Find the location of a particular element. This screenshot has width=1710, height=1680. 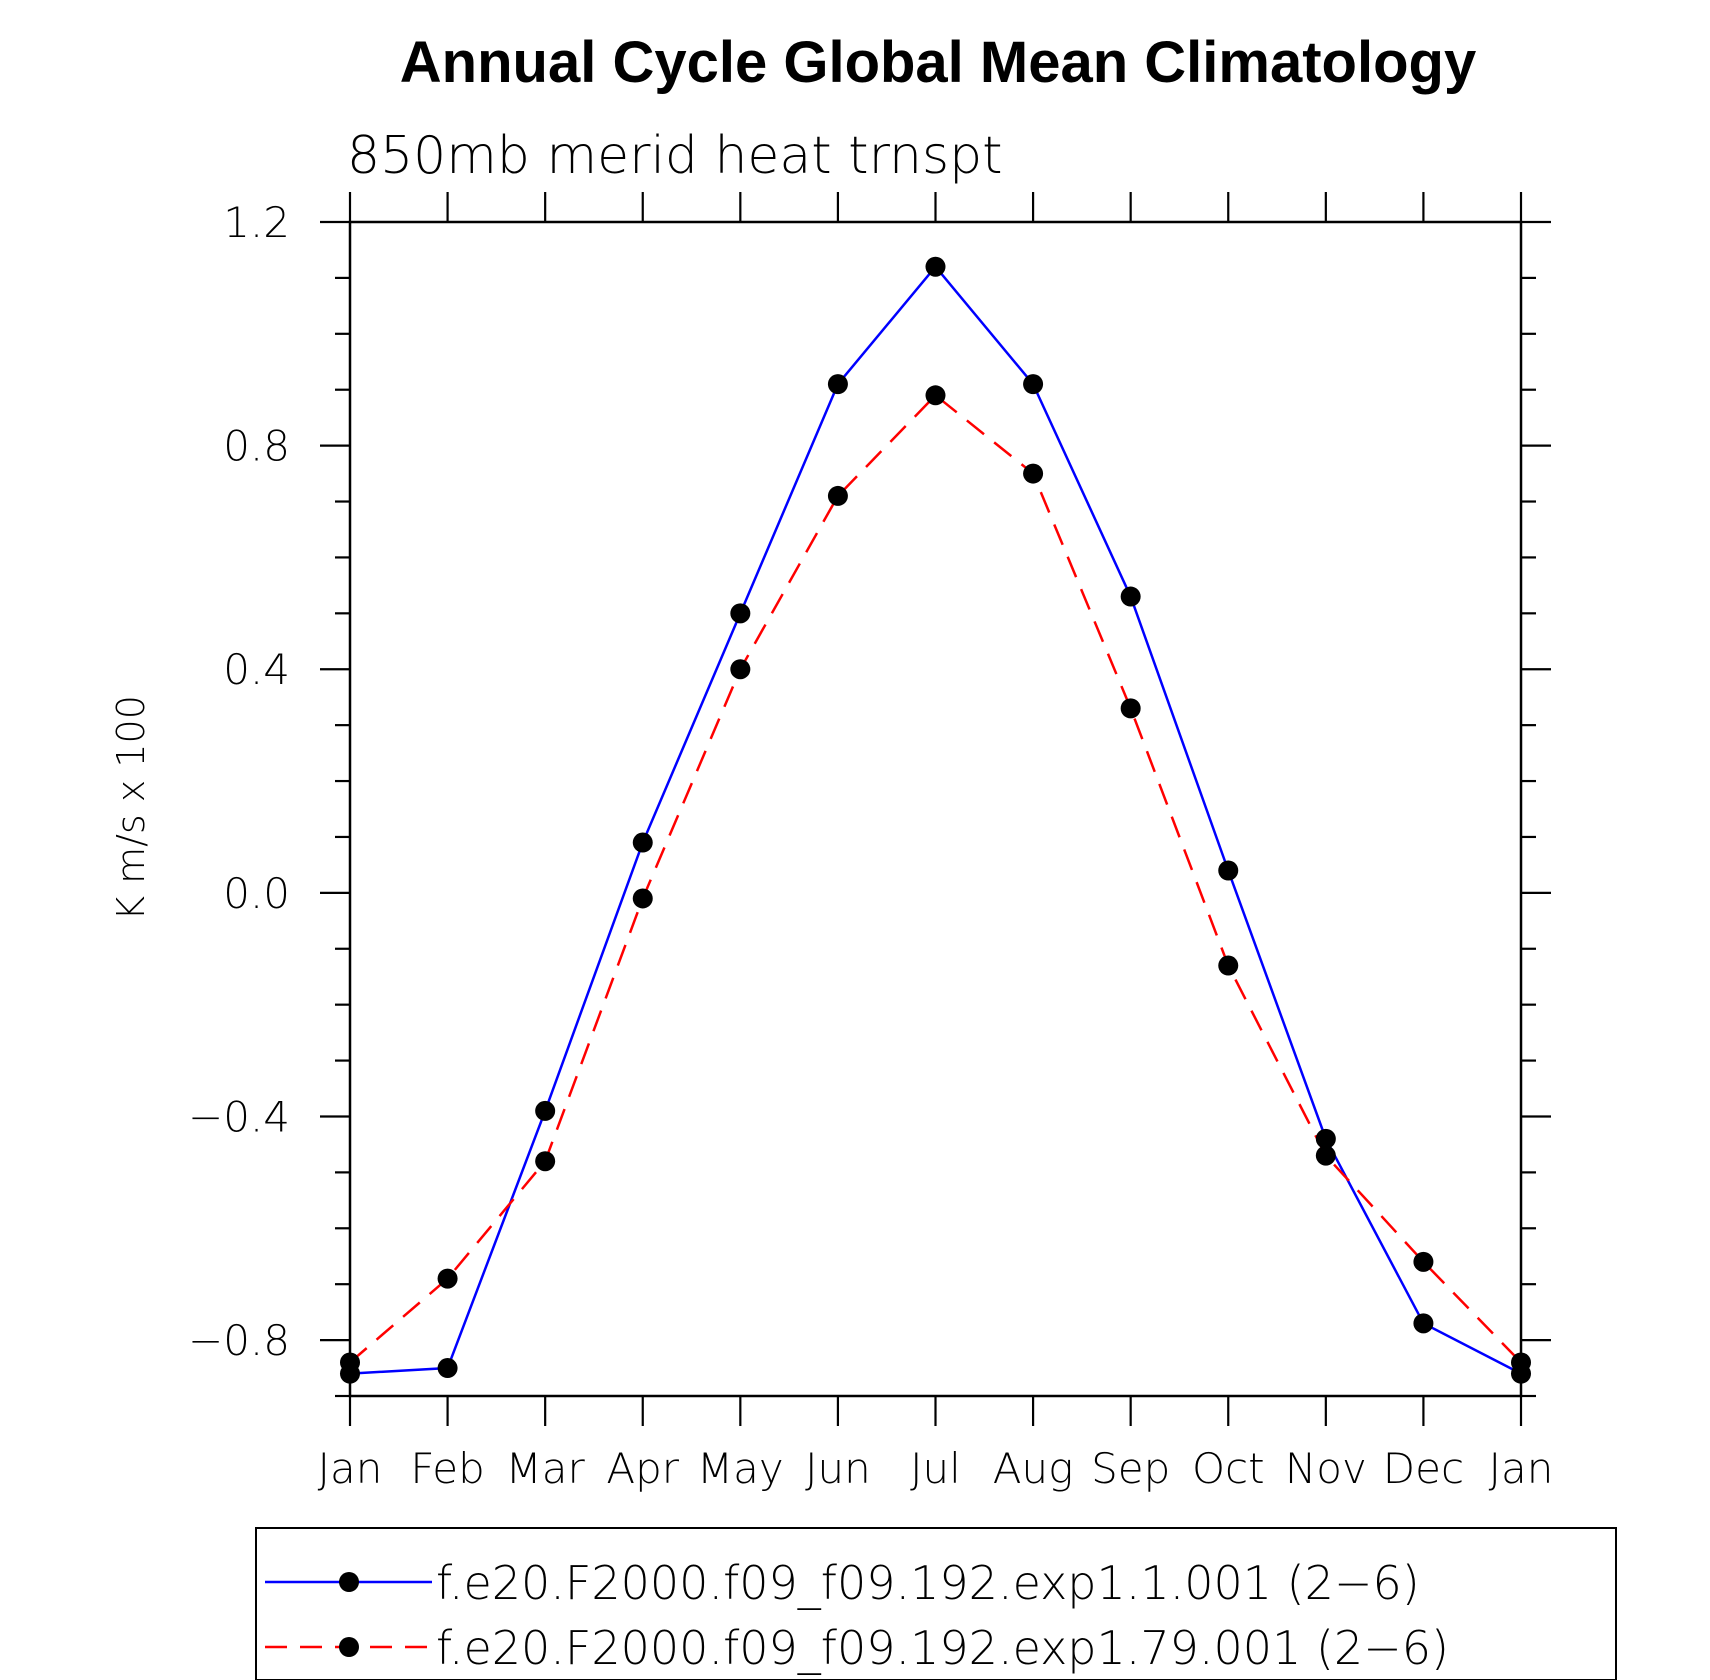

legend-box is located at coordinates (936, 1603).